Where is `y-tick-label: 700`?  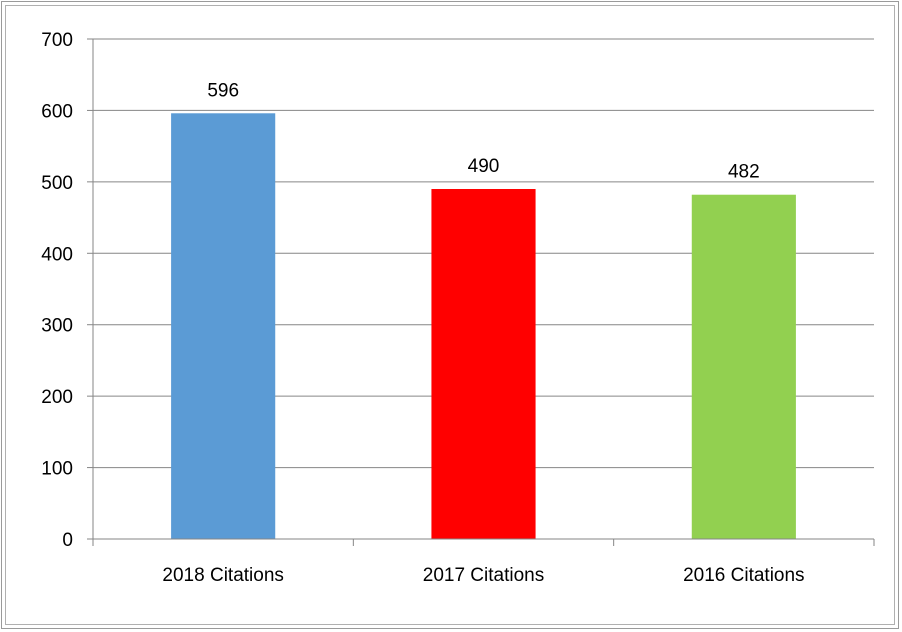
y-tick-label: 700 is located at coordinates (57, 40).